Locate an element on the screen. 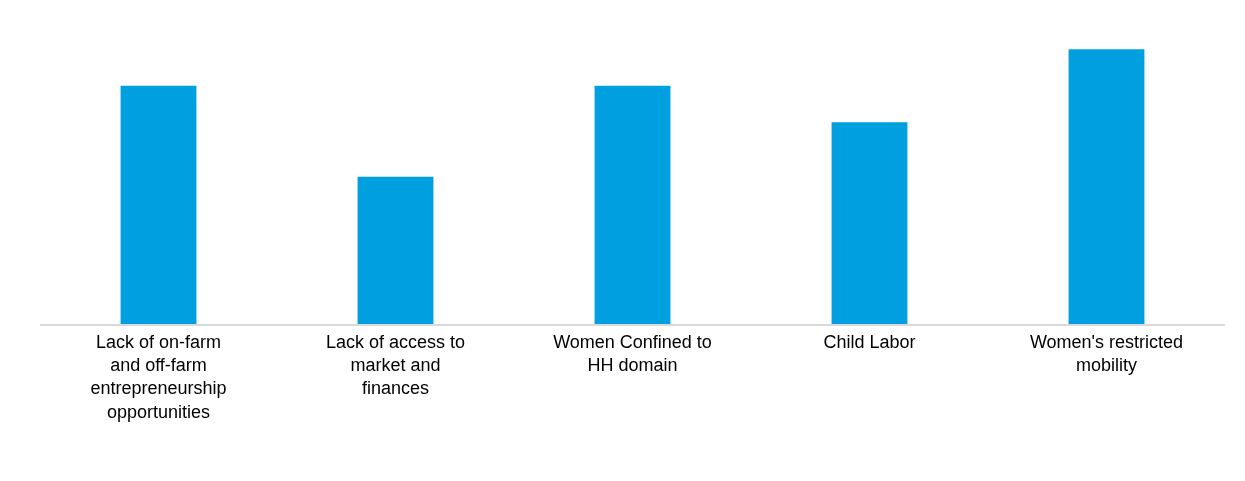 This screenshot has height=481, width=1245. x-tick-label: Lack of on-farm and off-farm entrepreneurship opportunities is located at coordinates (158, 376).